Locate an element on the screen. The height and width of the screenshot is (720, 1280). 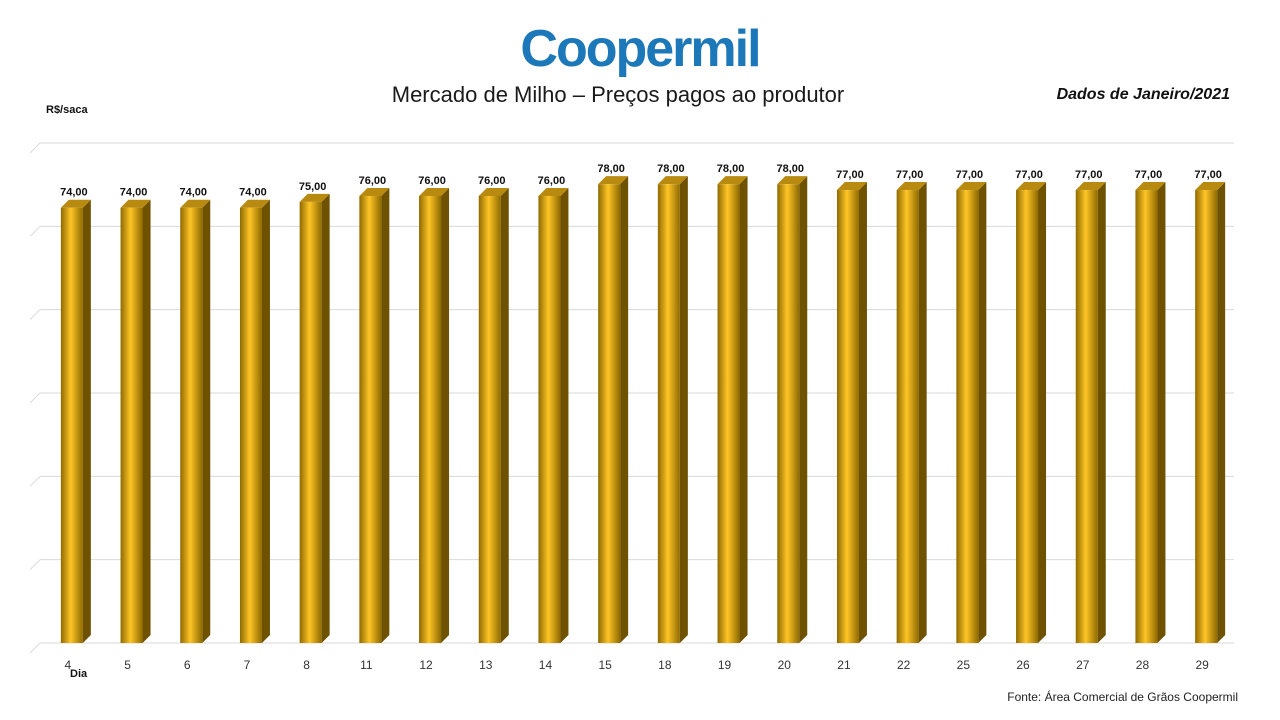
x-tick-label: 22 is located at coordinates (904, 665).